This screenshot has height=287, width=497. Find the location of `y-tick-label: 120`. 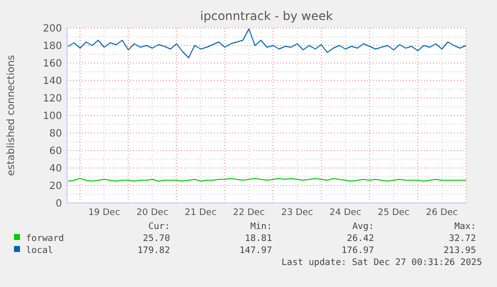

y-tick-label: 120 is located at coordinates (52, 99).